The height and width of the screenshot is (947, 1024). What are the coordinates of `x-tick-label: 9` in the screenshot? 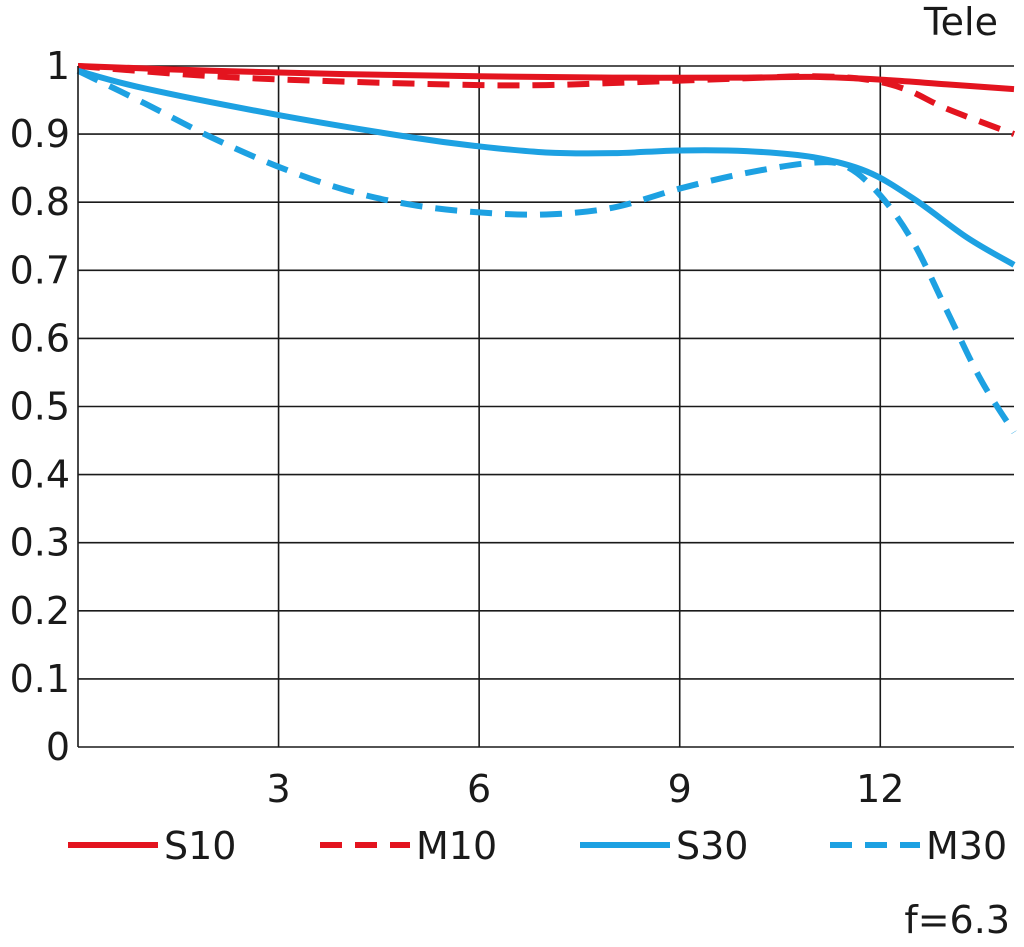 It's located at (680, 789).